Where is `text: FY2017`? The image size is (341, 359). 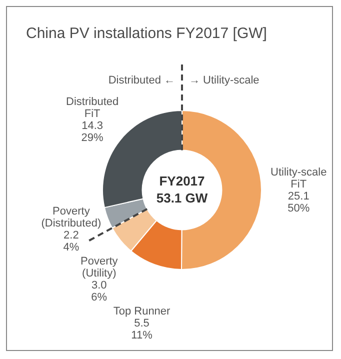 text: FY2017 is located at coordinates (182, 181).